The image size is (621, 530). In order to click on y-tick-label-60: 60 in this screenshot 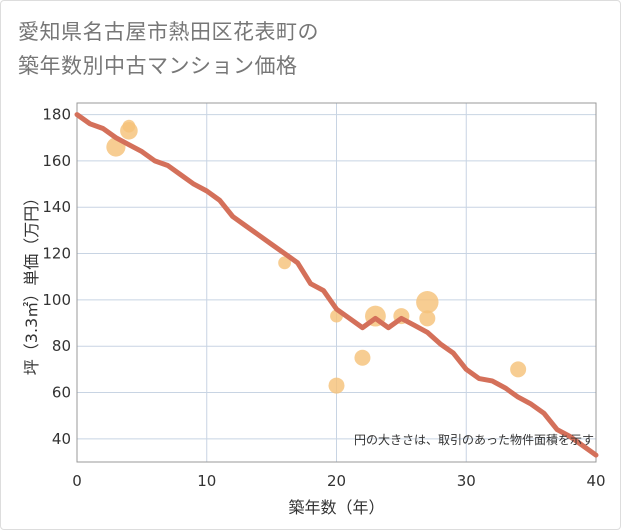, I will do `click(61, 393)`.